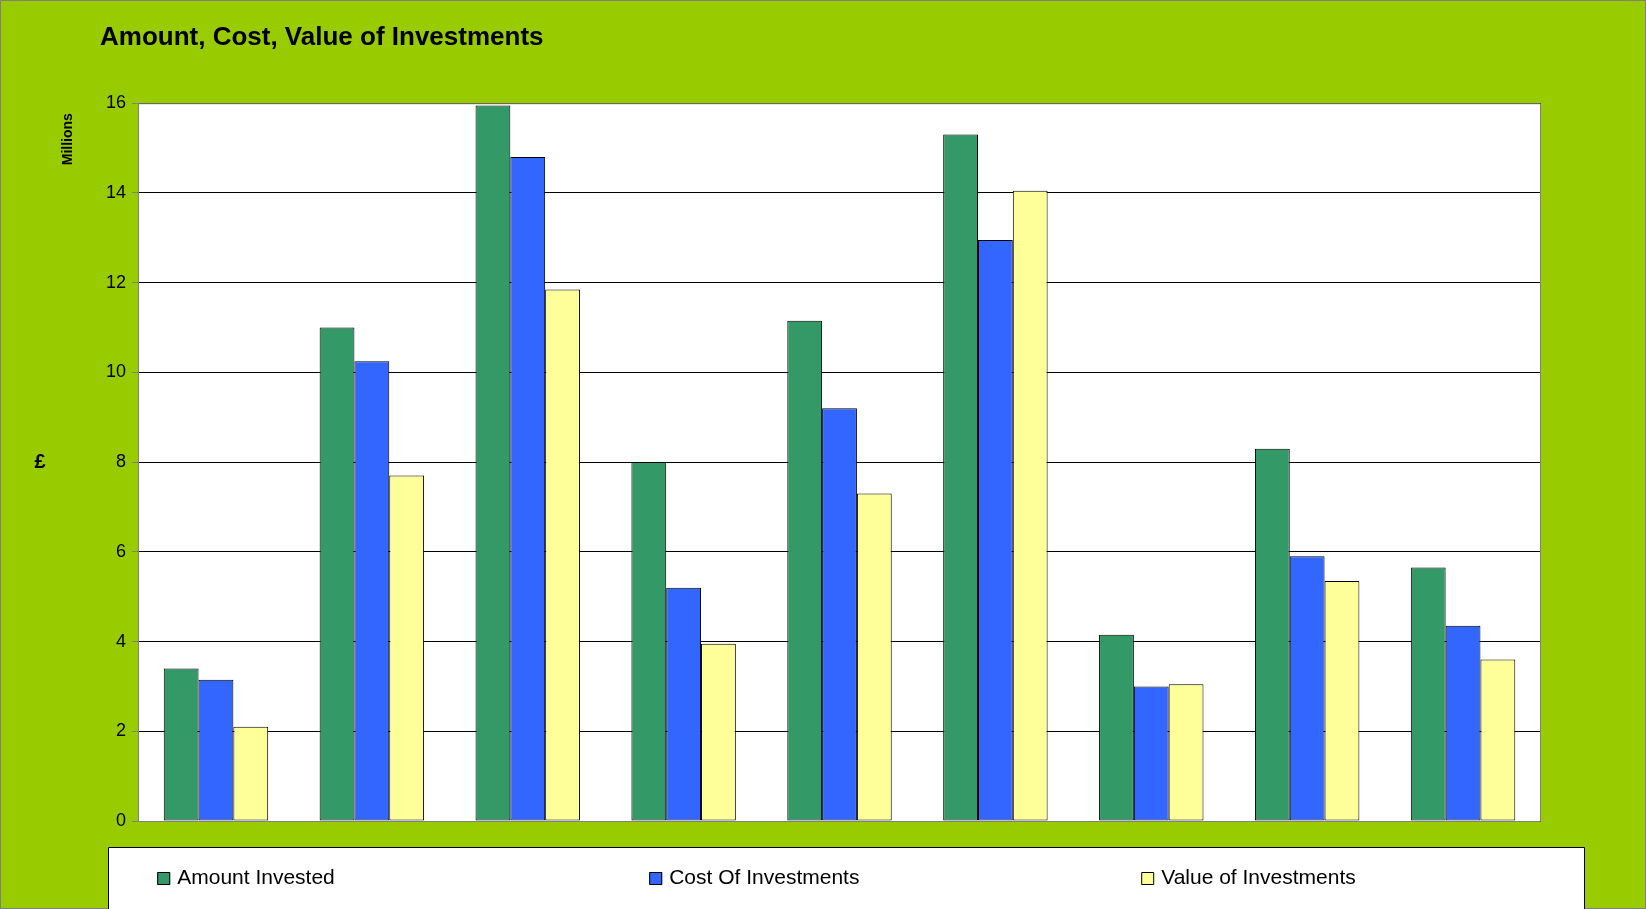  I want to click on y-tick-label: 16, so click(116, 102).